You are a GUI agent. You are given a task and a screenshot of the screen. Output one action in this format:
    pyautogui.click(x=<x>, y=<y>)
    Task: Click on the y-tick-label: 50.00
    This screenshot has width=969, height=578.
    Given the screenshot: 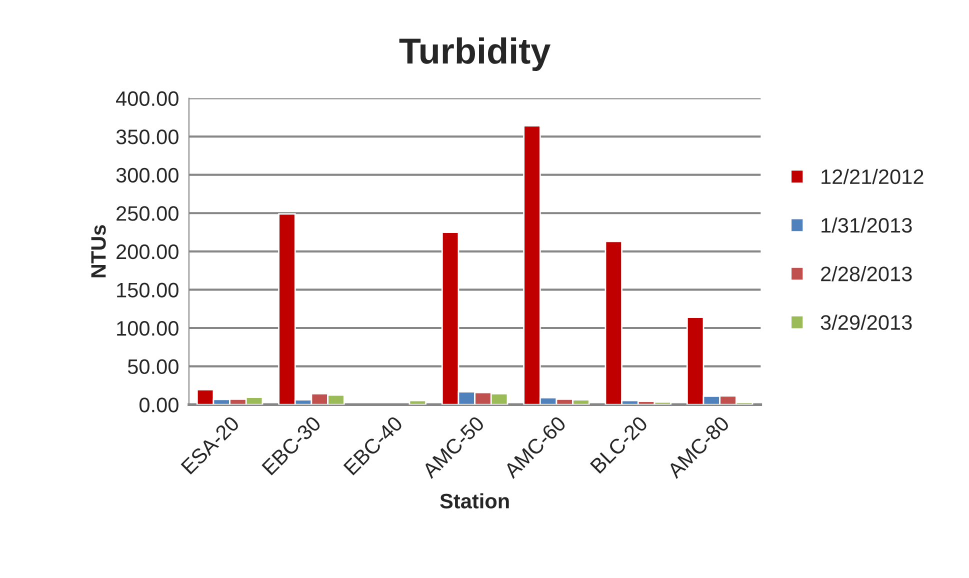 What is the action you would take?
    pyautogui.click(x=153, y=366)
    